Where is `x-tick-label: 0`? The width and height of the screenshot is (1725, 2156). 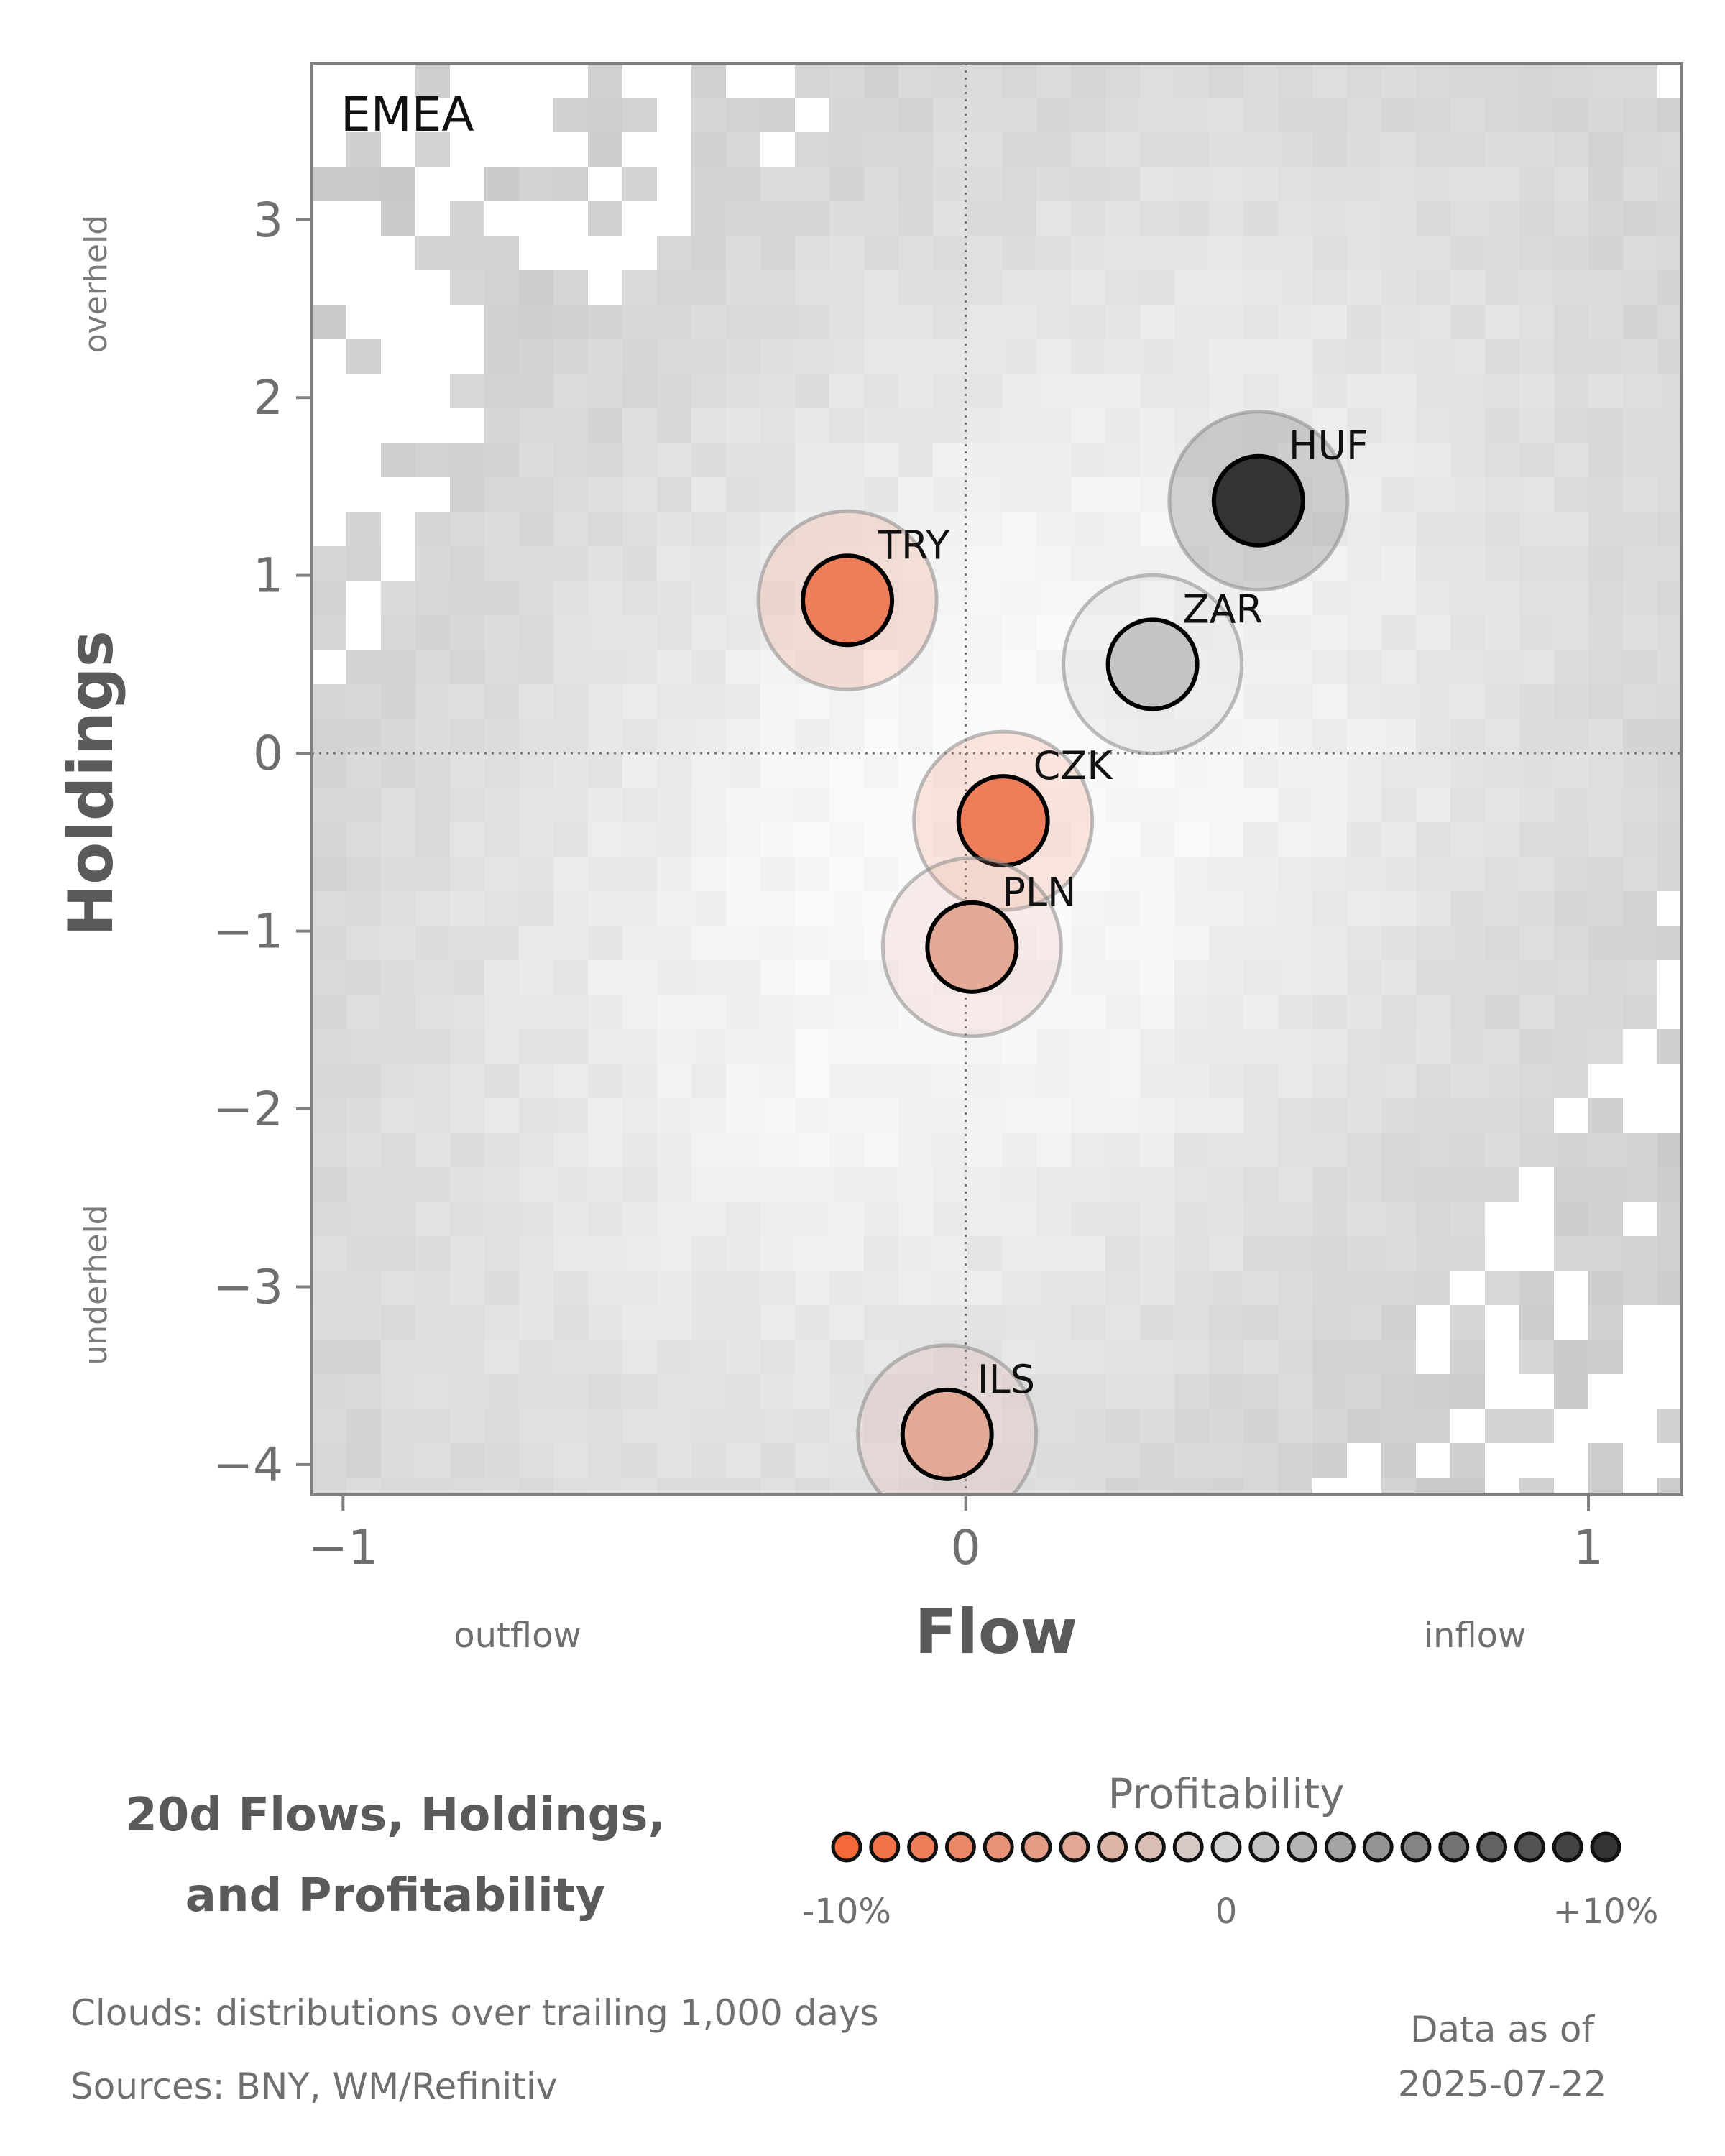
x-tick-label: 0 is located at coordinates (966, 1547).